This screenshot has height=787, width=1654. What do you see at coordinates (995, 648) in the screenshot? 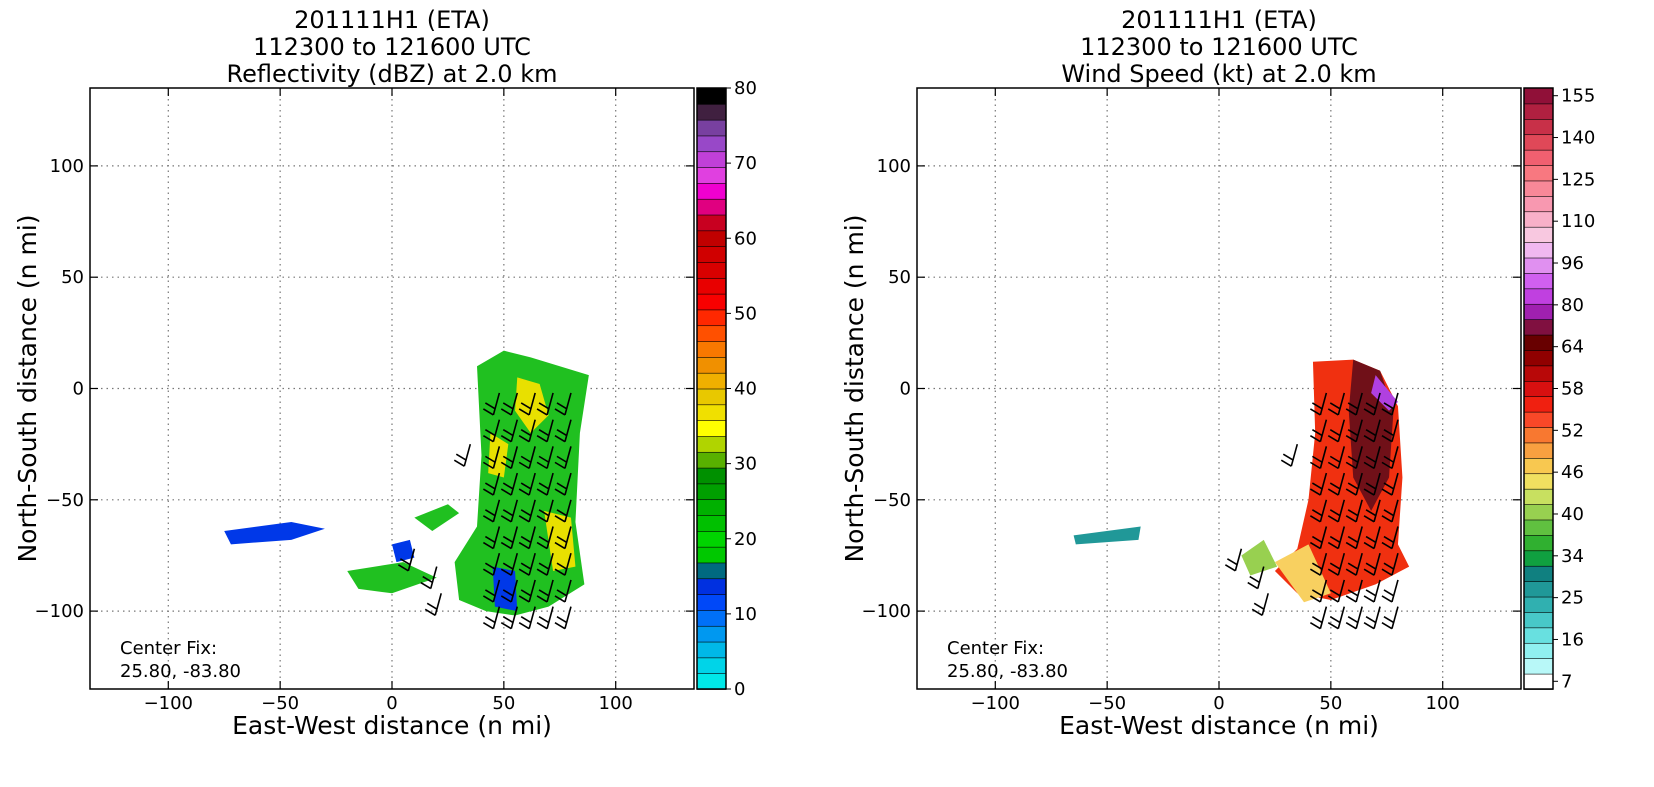
I see `center-fix-label: Center Fix:` at bounding box center [995, 648].